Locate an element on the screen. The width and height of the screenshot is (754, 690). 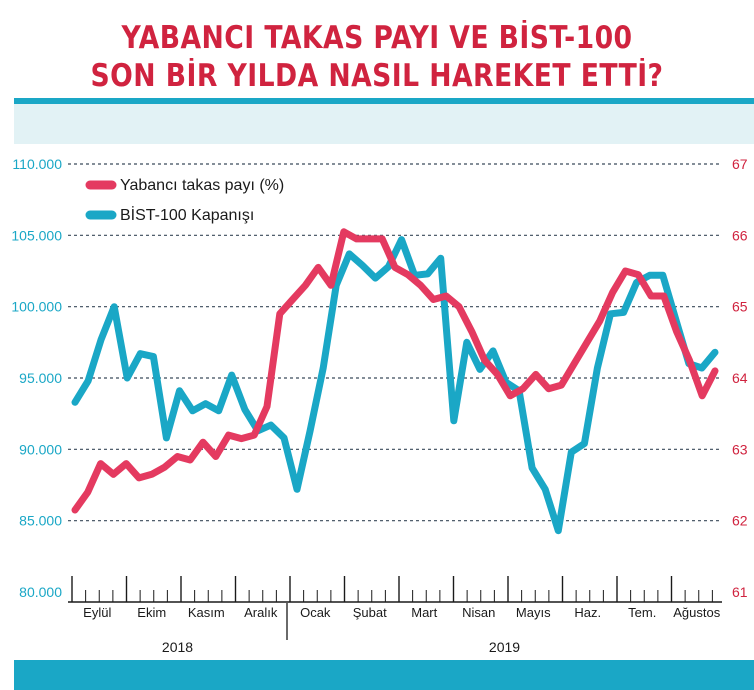
left-tick-label: 80.000 is located at coordinates (40, 592).